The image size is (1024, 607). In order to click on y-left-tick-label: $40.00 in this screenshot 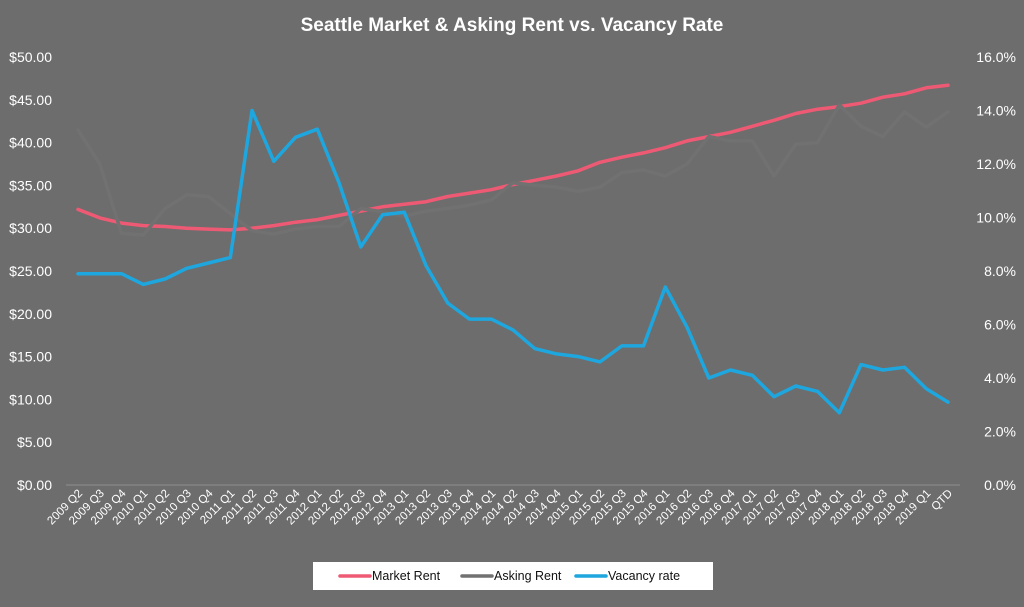, I will do `click(30, 143)`.